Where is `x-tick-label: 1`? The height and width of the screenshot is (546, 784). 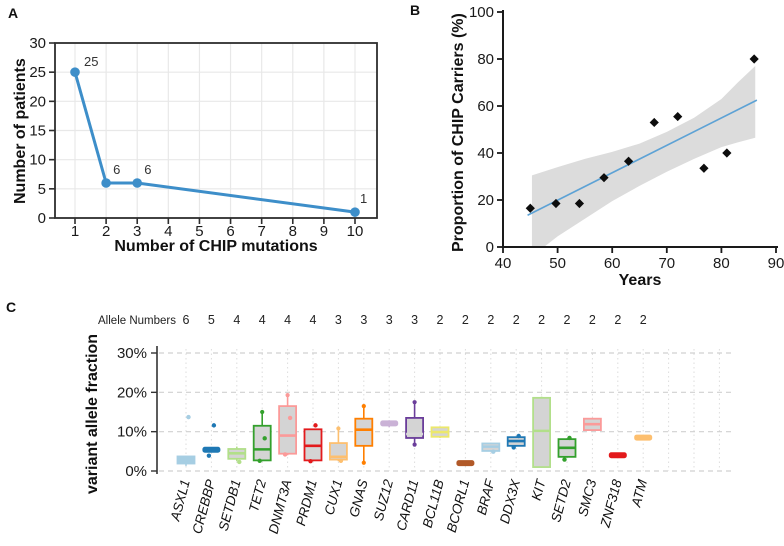
x-tick-label: 1 is located at coordinates (75, 231).